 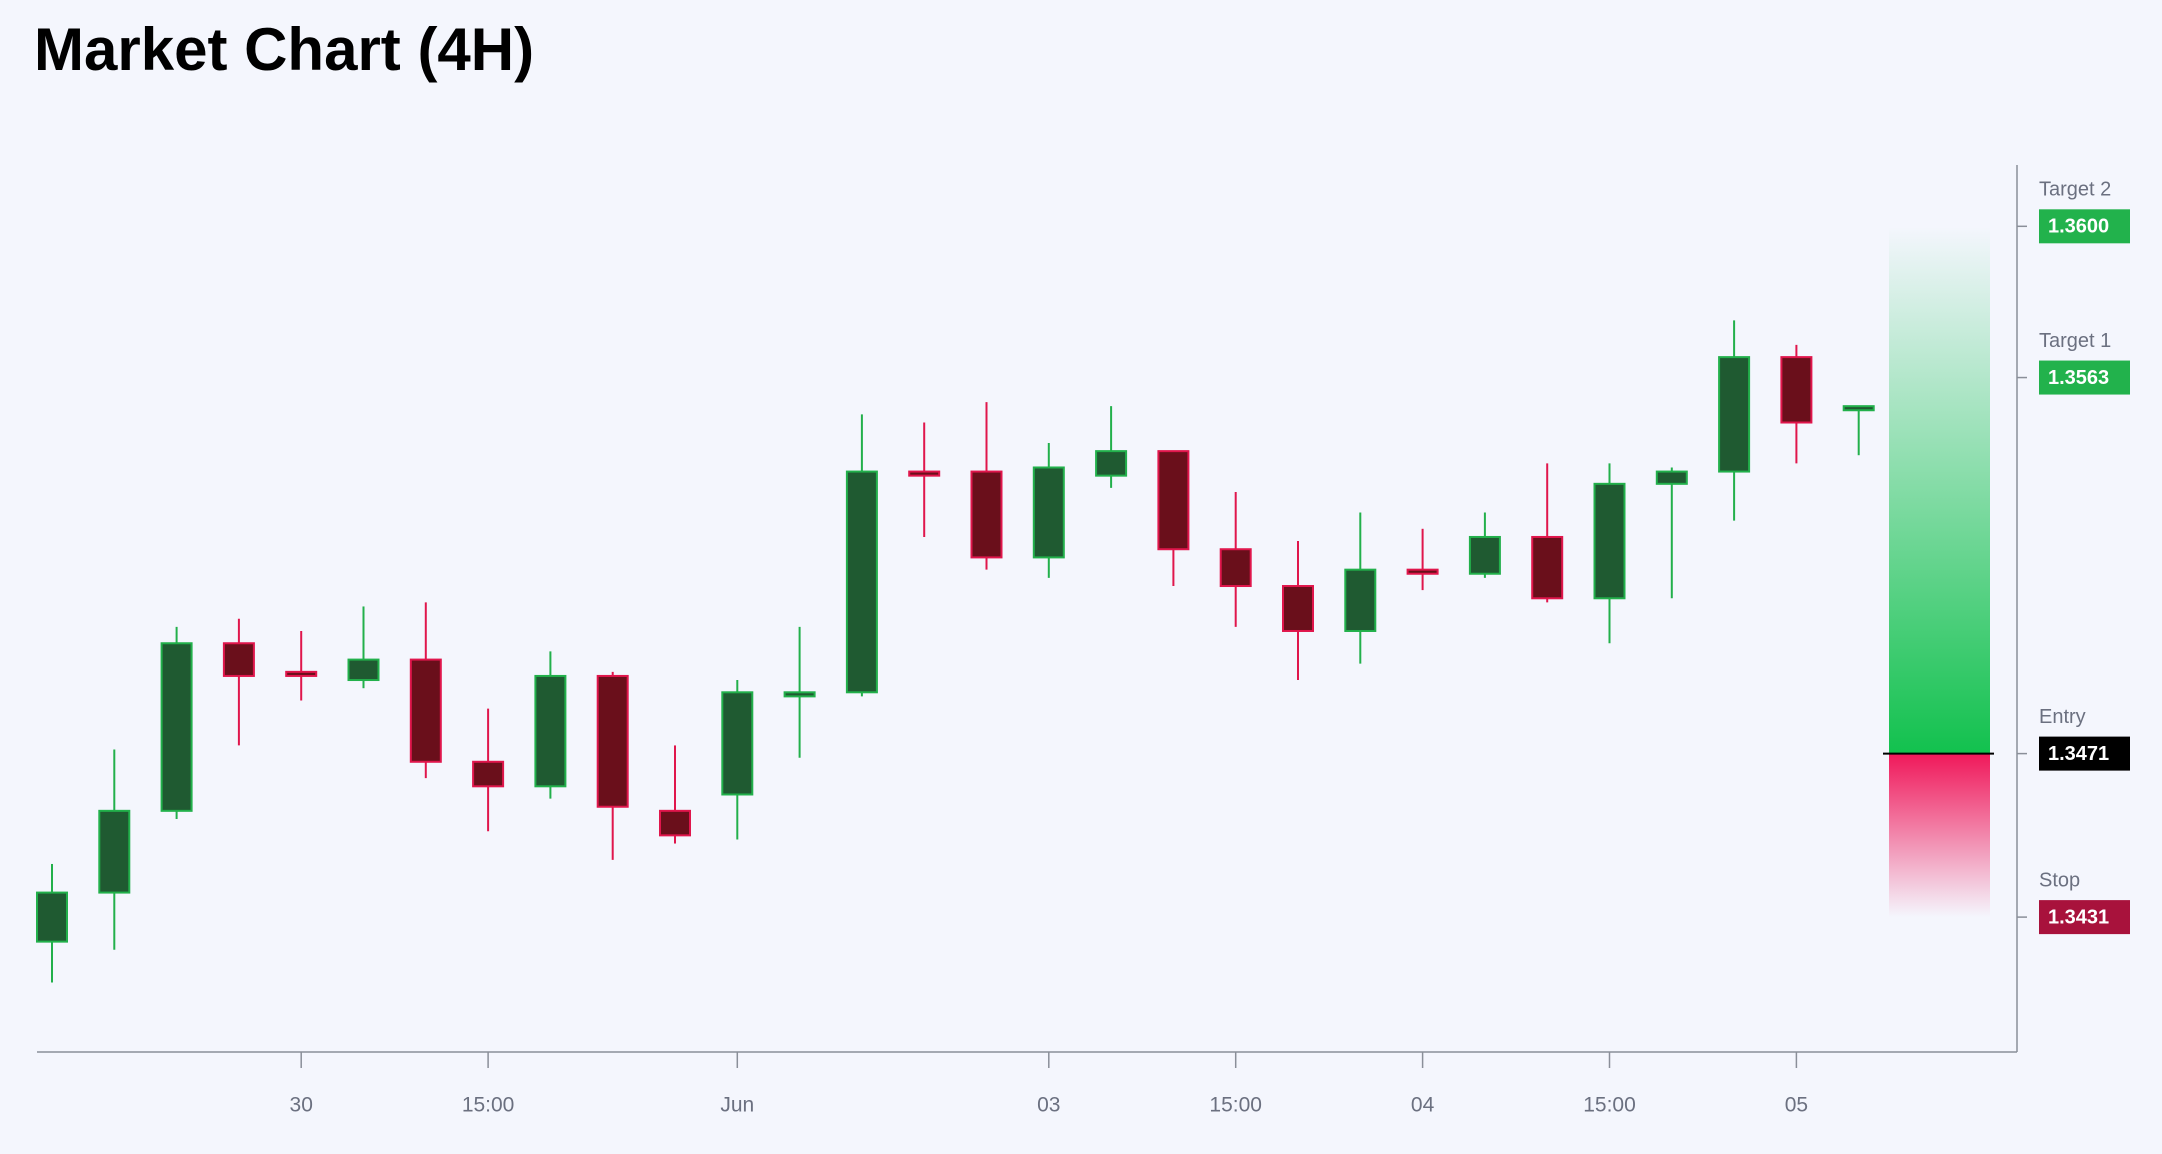 I want to click on level-label: 1.3600, so click(x=2078, y=227).